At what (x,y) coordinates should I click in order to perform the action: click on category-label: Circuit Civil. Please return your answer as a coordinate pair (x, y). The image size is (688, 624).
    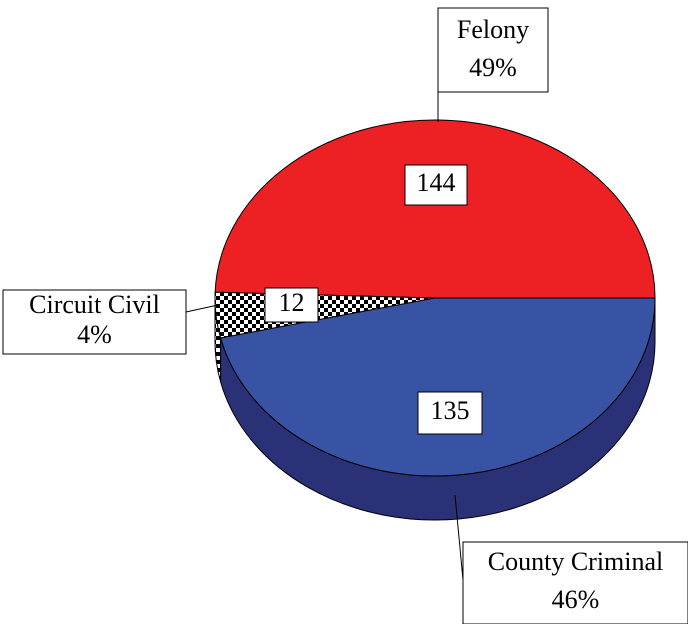
    Looking at the image, I should click on (94, 304).